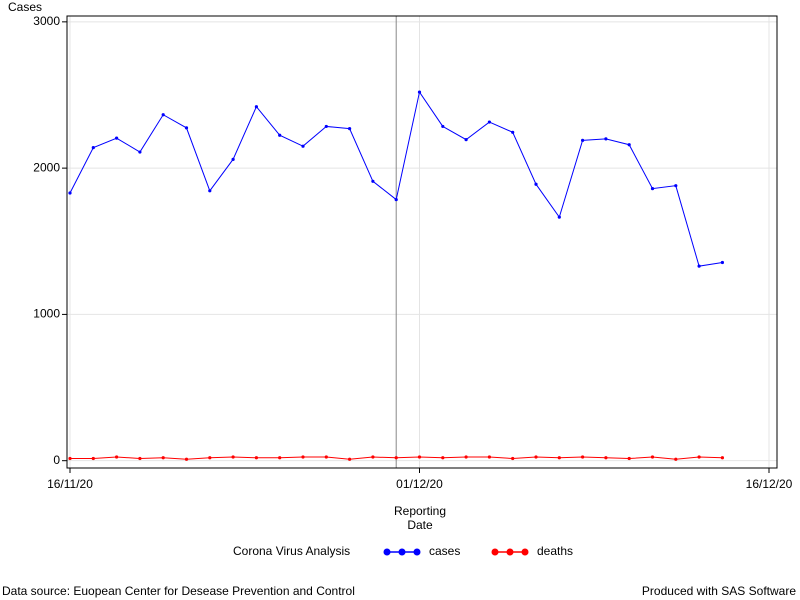  What do you see at coordinates (444, 551) in the screenshot?
I see `legend-label: cases` at bounding box center [444, 551].